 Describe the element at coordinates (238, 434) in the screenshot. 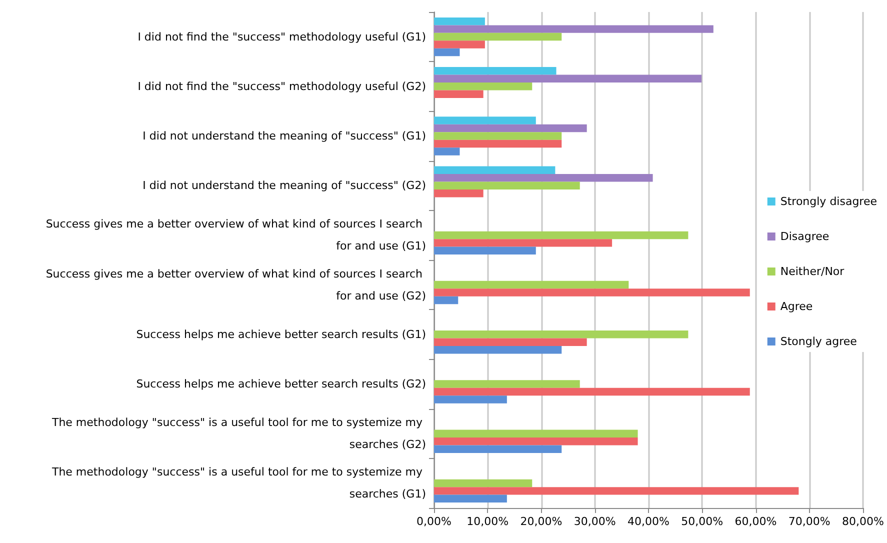

I see `y-tick-label: The methodology "success" is a useful tool for me to systemize my searches (G2)` at that location.